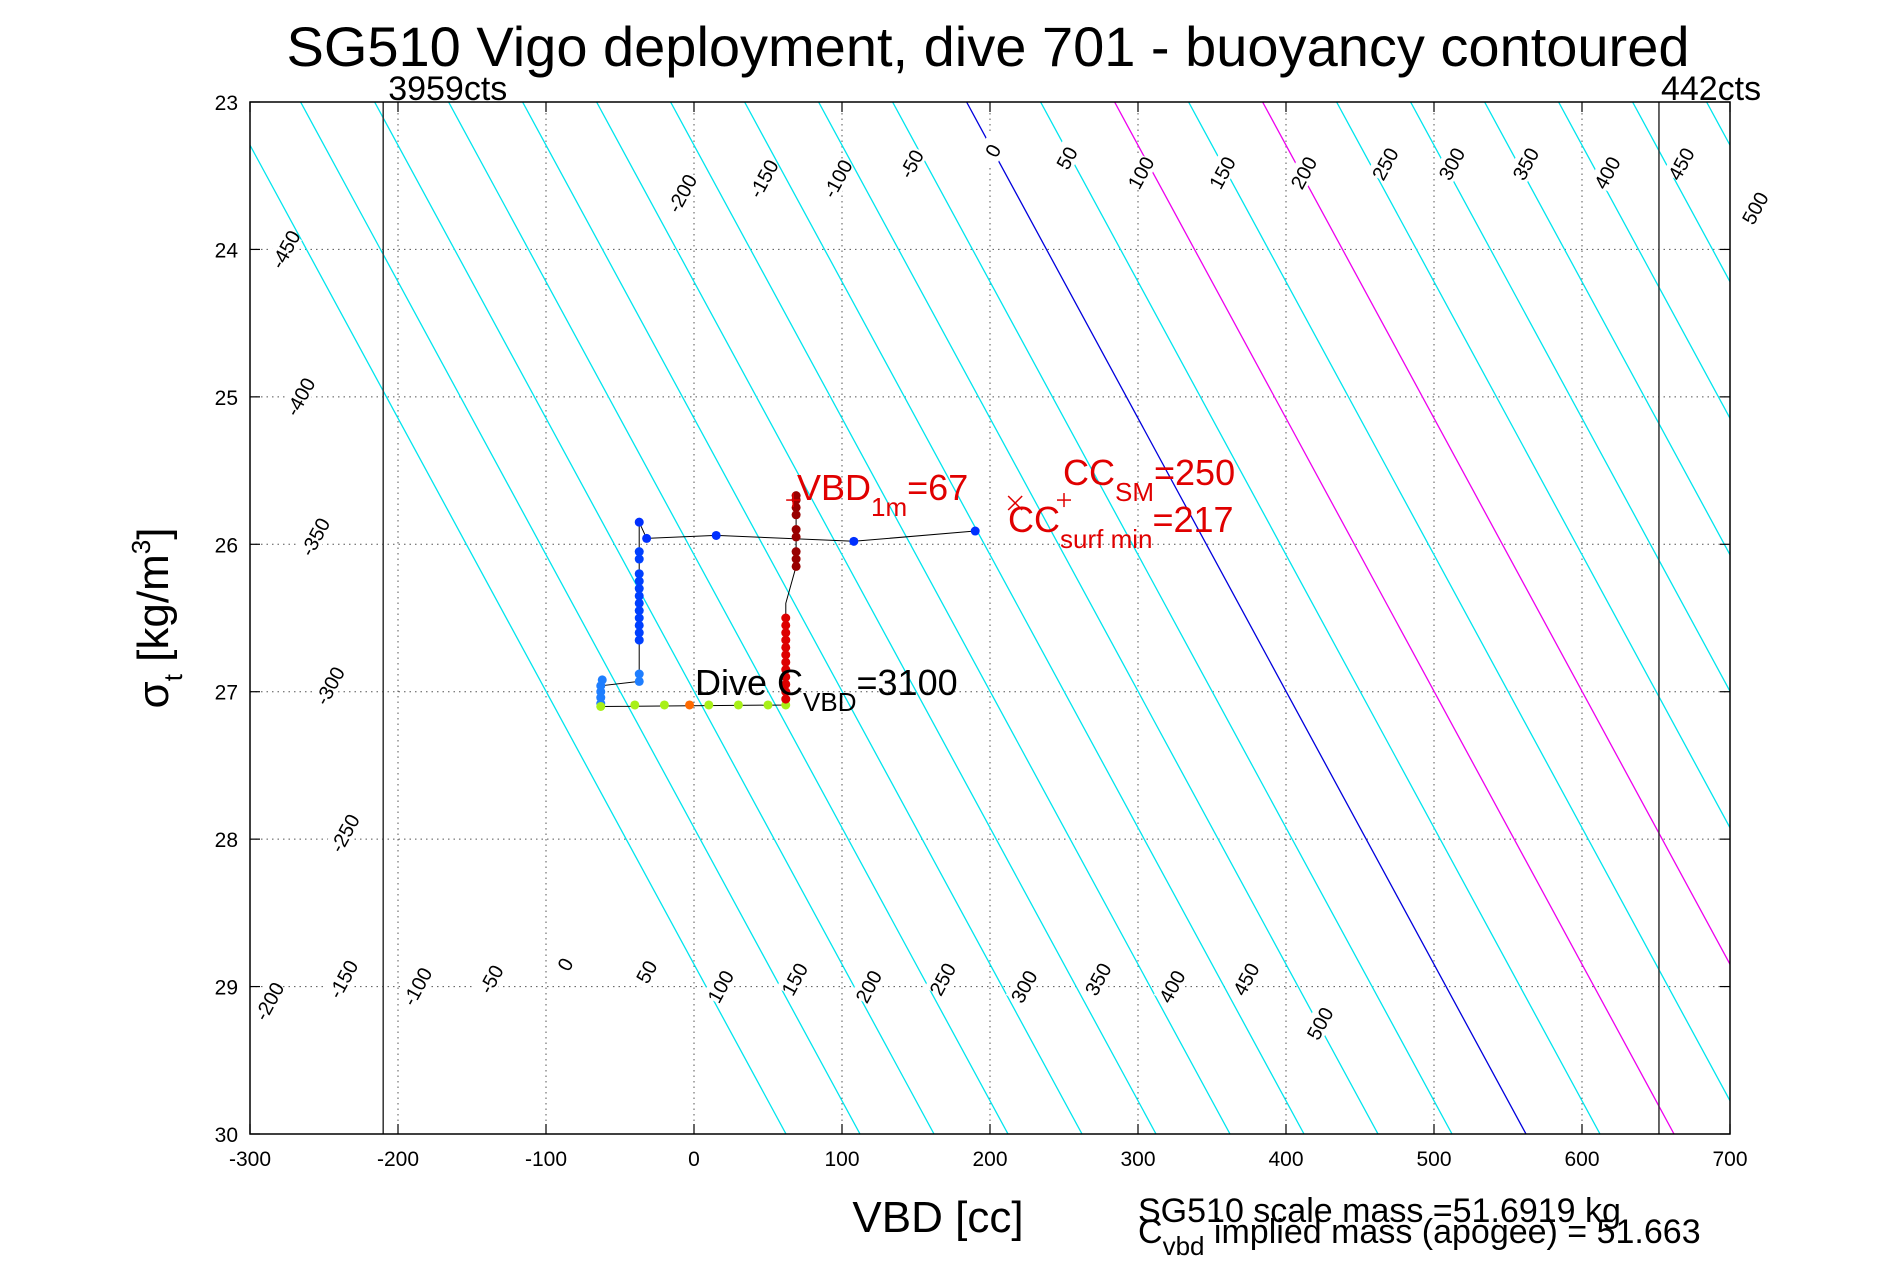 The width and height of the screenshot is (1891, 1262). I want to click on y-tick-label: 23, so click(226, 103).